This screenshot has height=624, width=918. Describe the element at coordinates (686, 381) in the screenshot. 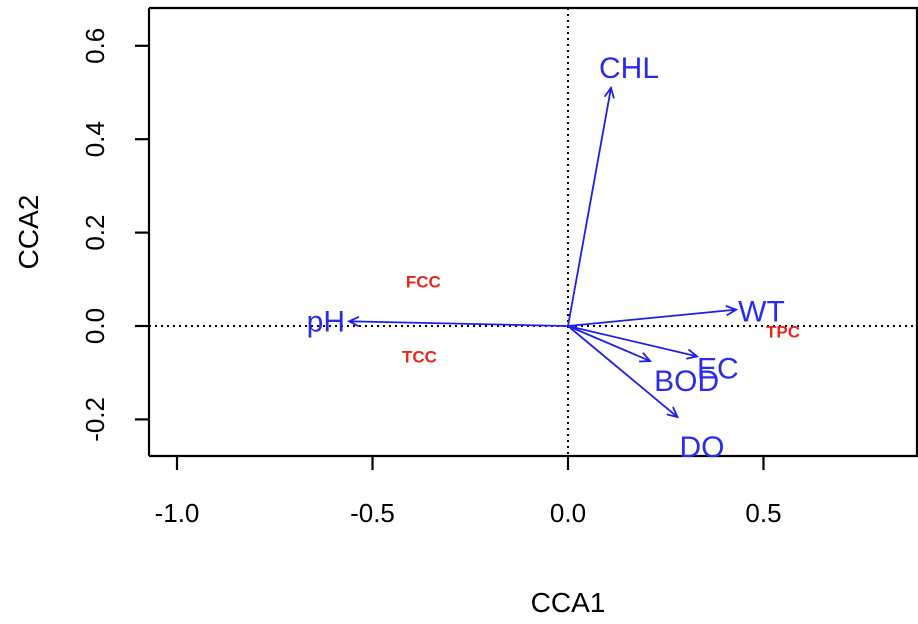

I see `vector-label-bod: BOD` at that location.